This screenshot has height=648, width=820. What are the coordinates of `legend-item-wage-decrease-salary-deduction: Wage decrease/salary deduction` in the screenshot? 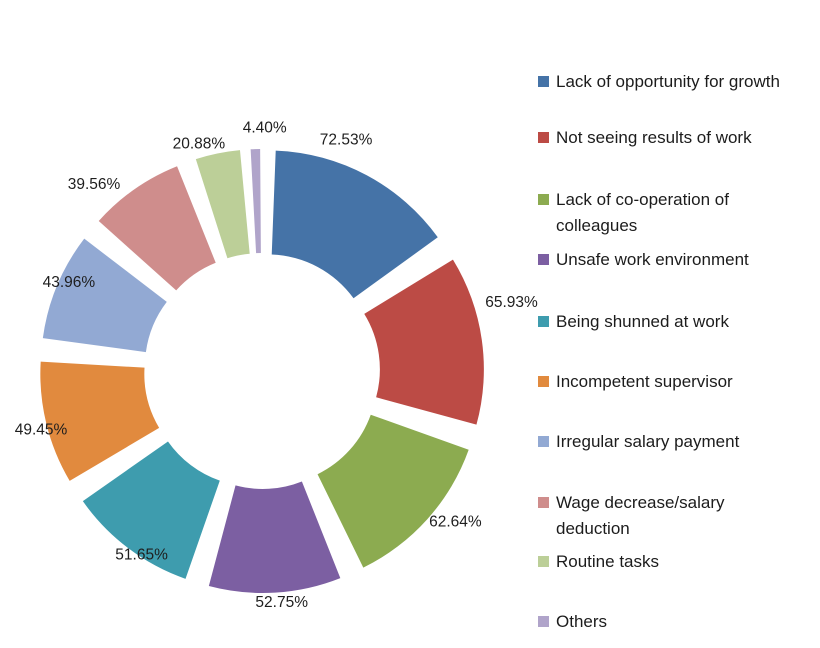 It's located at (631, 516).